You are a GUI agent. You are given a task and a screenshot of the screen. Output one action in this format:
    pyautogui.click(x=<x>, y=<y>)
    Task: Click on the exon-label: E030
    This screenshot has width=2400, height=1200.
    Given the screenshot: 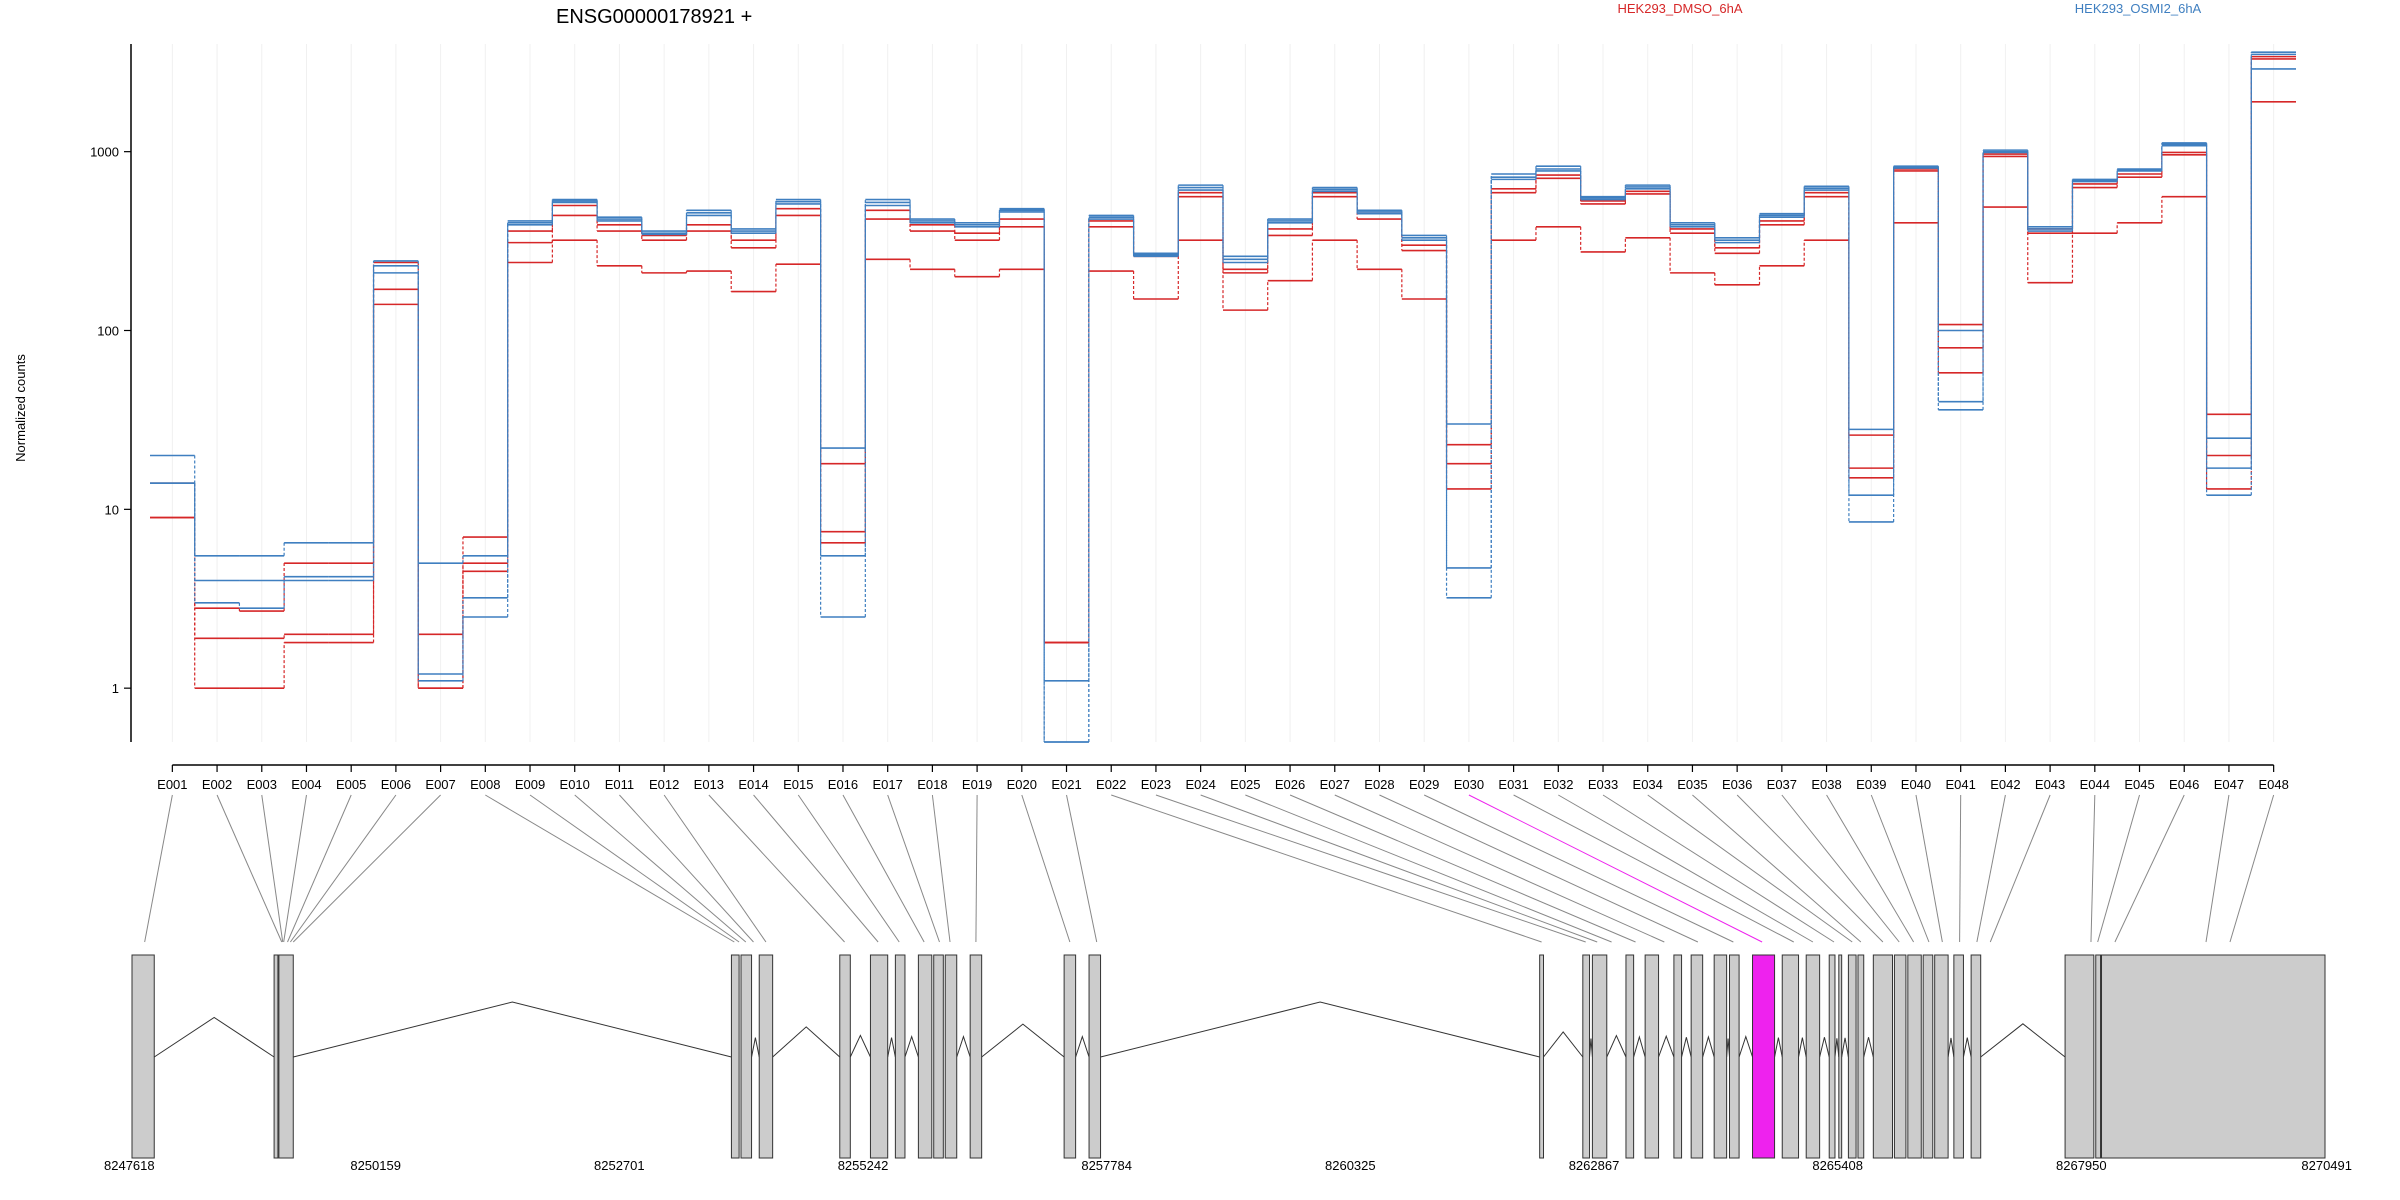 What is the action you would take?
    pyautogui.click(x=1469, y=784)
    